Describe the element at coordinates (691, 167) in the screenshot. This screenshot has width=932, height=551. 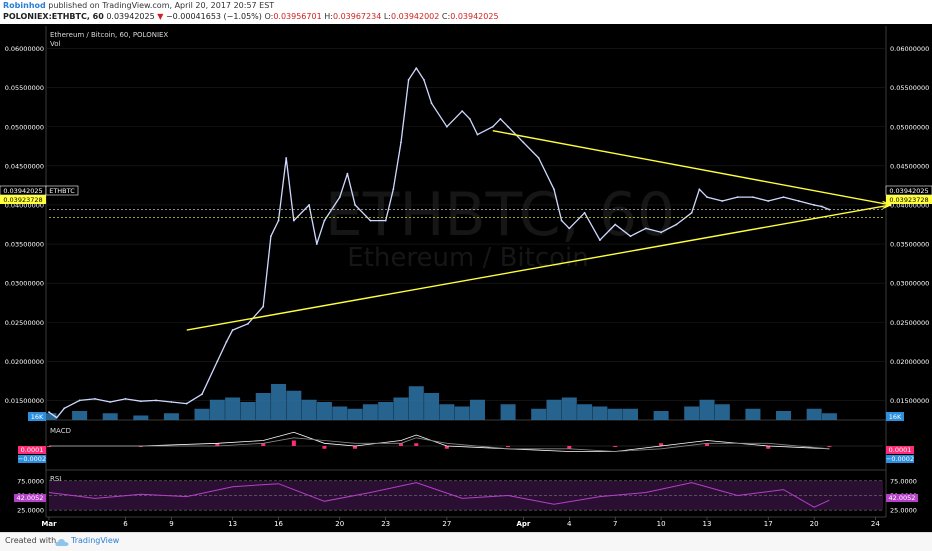
I see `trend-line-resistance` at that location.